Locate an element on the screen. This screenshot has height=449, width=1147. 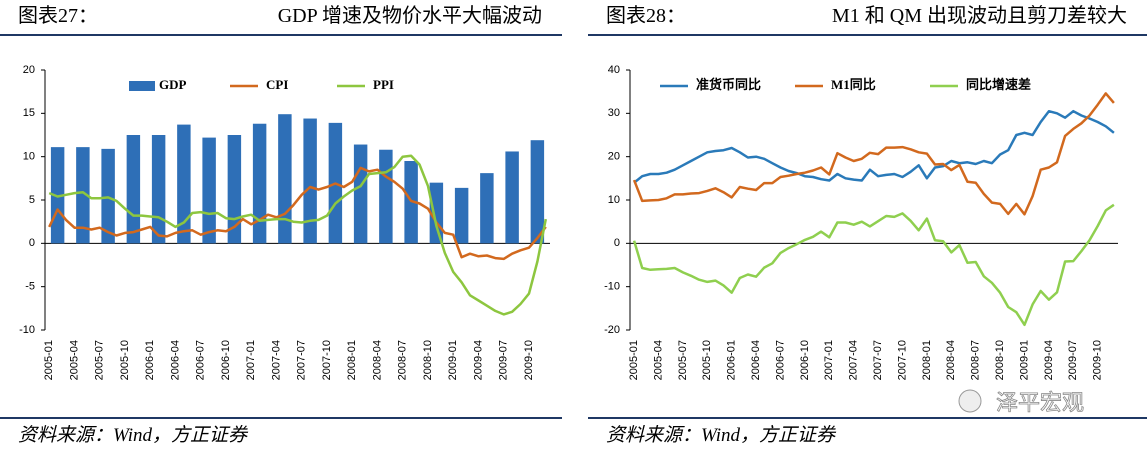
watermark: 泽平宏观 is located at coordinates (1021, 402).